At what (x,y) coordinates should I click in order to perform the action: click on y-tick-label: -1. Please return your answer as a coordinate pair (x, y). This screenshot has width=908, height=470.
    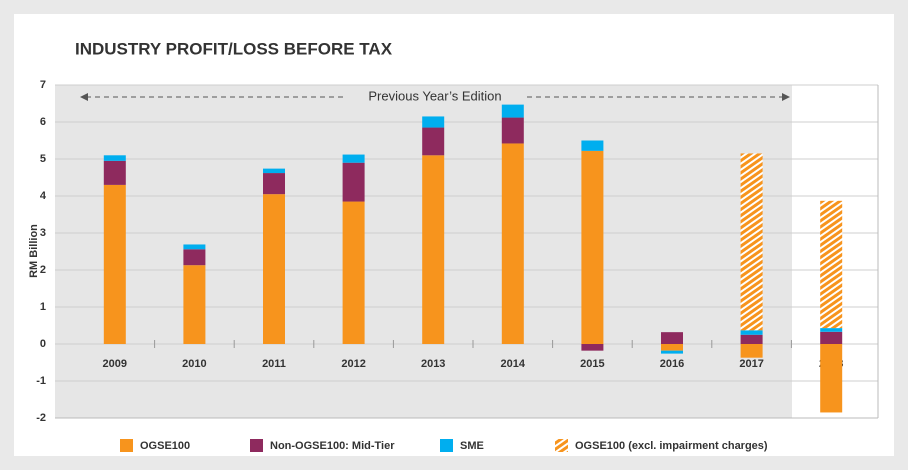
    Looking at the image, I should click on (41, 381).